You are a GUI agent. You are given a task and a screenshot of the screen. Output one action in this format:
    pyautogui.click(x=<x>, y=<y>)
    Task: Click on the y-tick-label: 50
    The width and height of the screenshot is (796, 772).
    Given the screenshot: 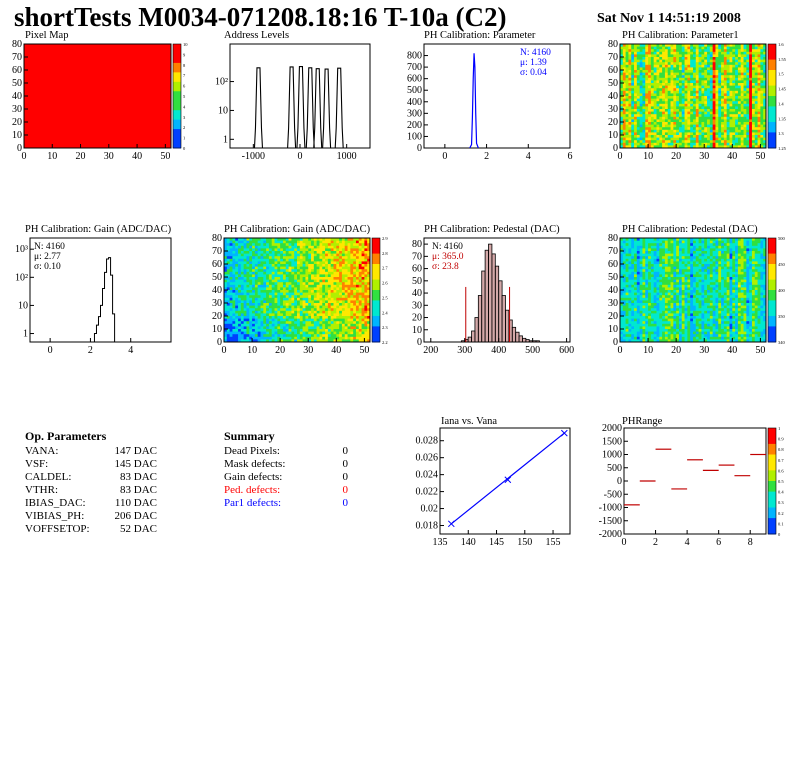 What is the action you would take?
    pyautogui.click(x=417, y=281)
    